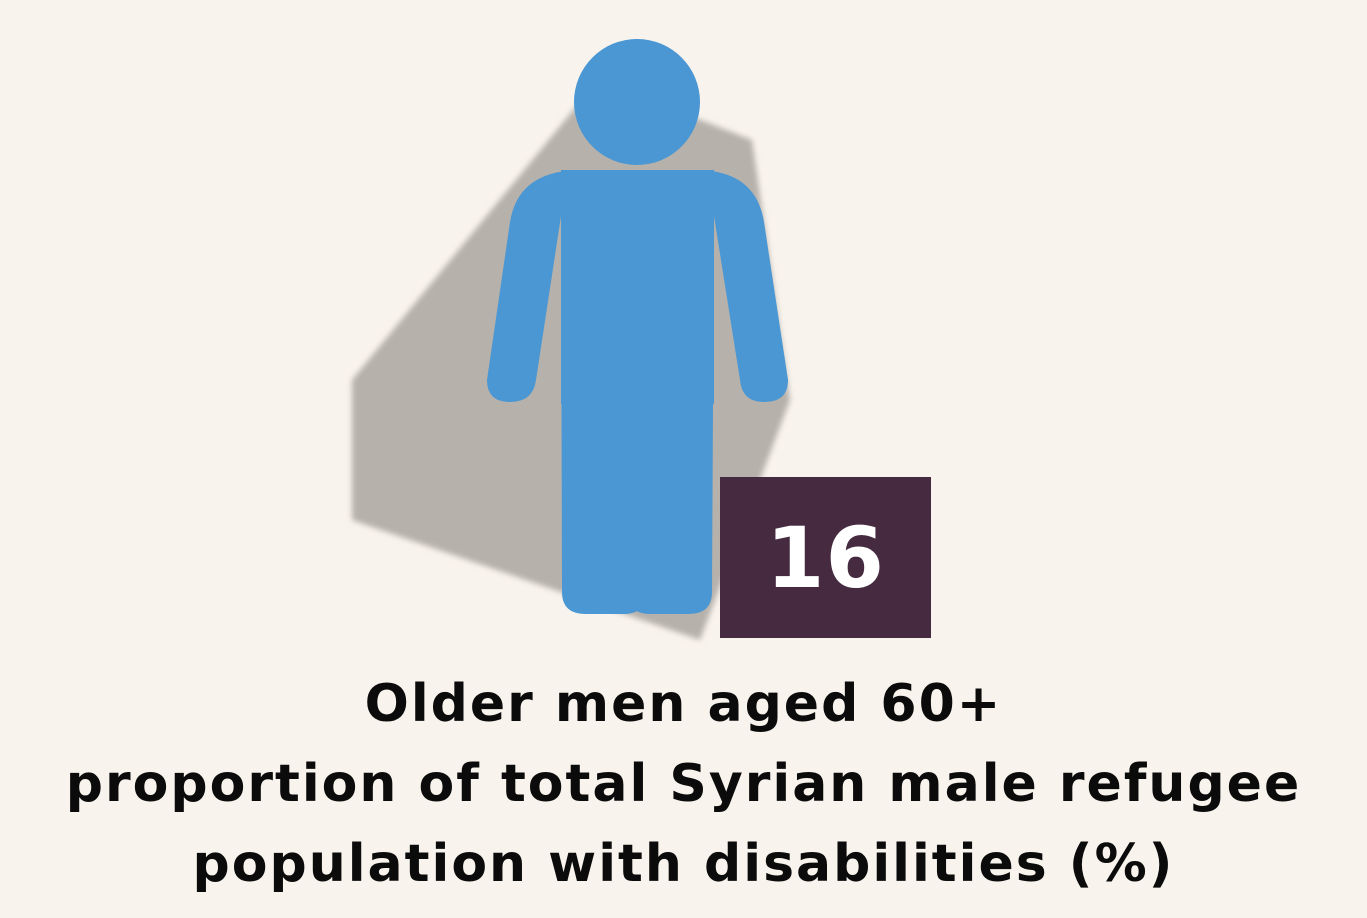 The height and width of the screenshot is (918, 1367). I want to click on caption-line-1: Older men aged 60+, so click(683, 704).